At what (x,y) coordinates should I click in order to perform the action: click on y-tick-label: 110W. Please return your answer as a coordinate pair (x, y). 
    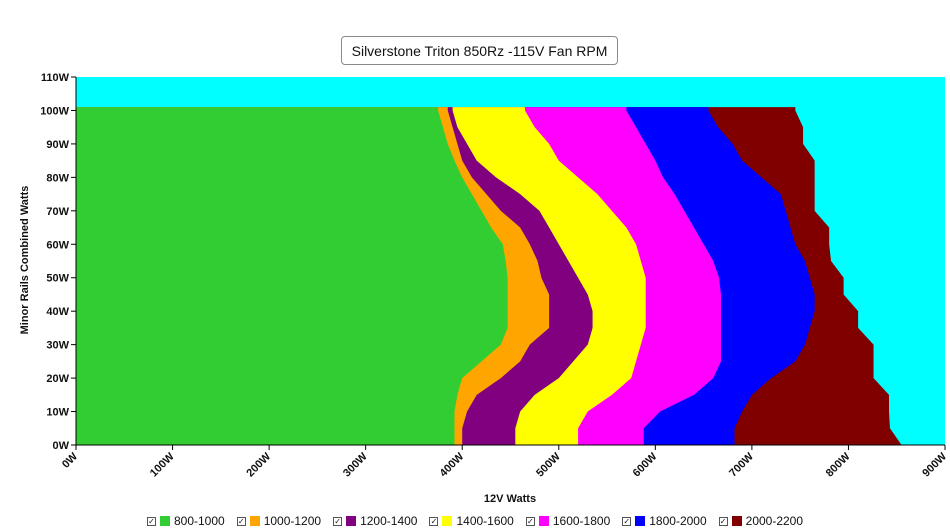
    Looking at the image, I should click on (55, 78).